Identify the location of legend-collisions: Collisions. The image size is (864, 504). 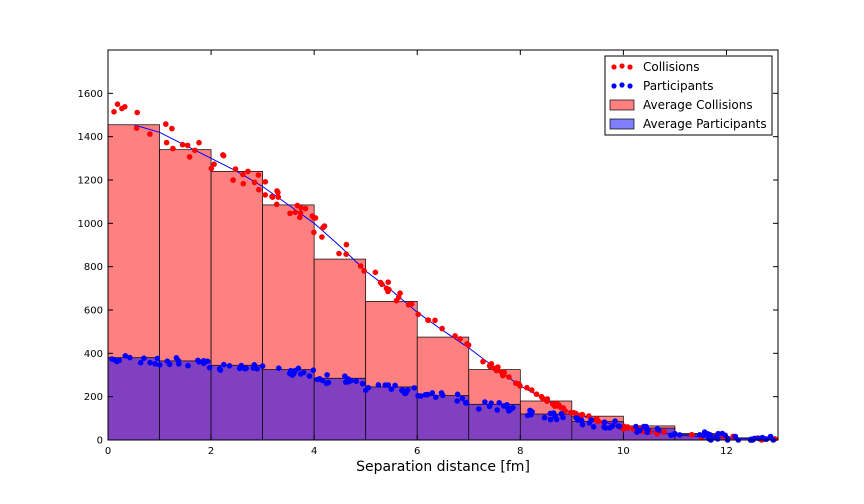
(655, 67).